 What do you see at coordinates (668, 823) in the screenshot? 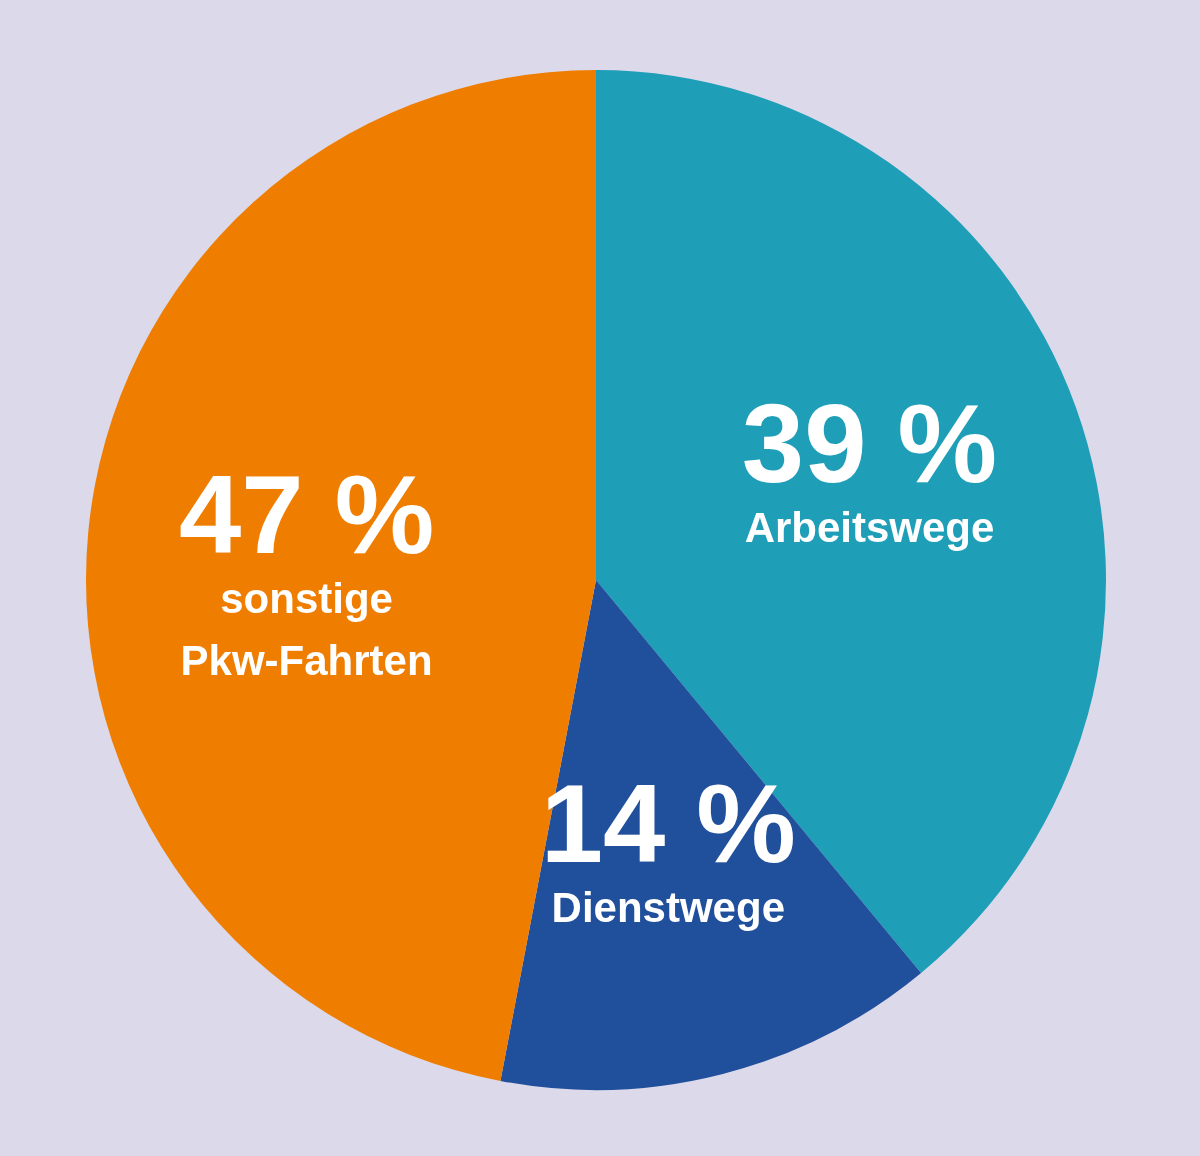
I see `data-label: 14 %` at bounding box center [668, 823].